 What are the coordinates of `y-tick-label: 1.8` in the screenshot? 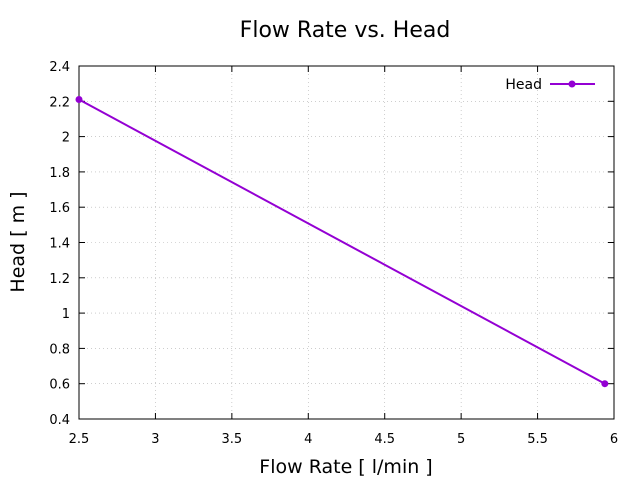 It's located at (59, 173).